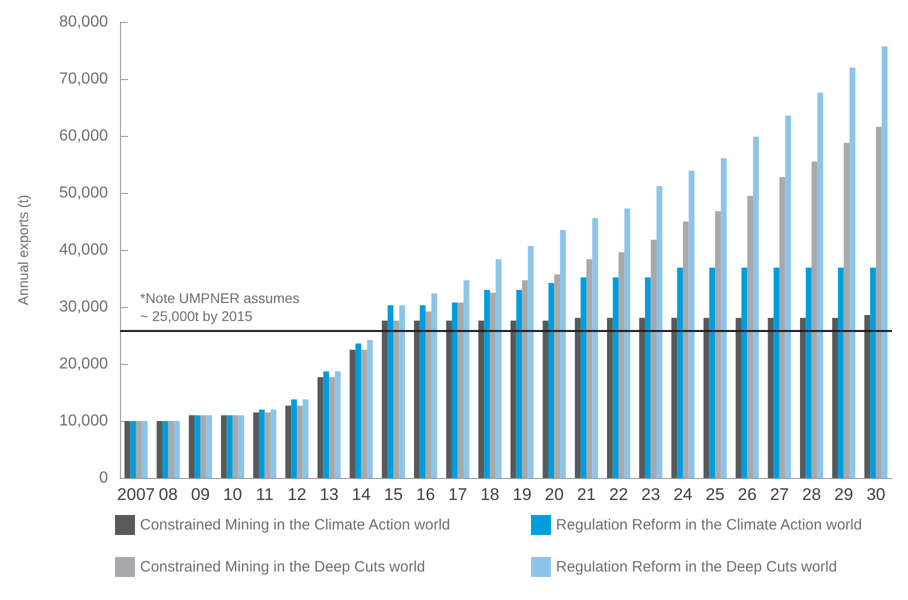  Describe the element at coordinates (361, 494) in the screenshot. I see `x-tick-label: 14` at that location.